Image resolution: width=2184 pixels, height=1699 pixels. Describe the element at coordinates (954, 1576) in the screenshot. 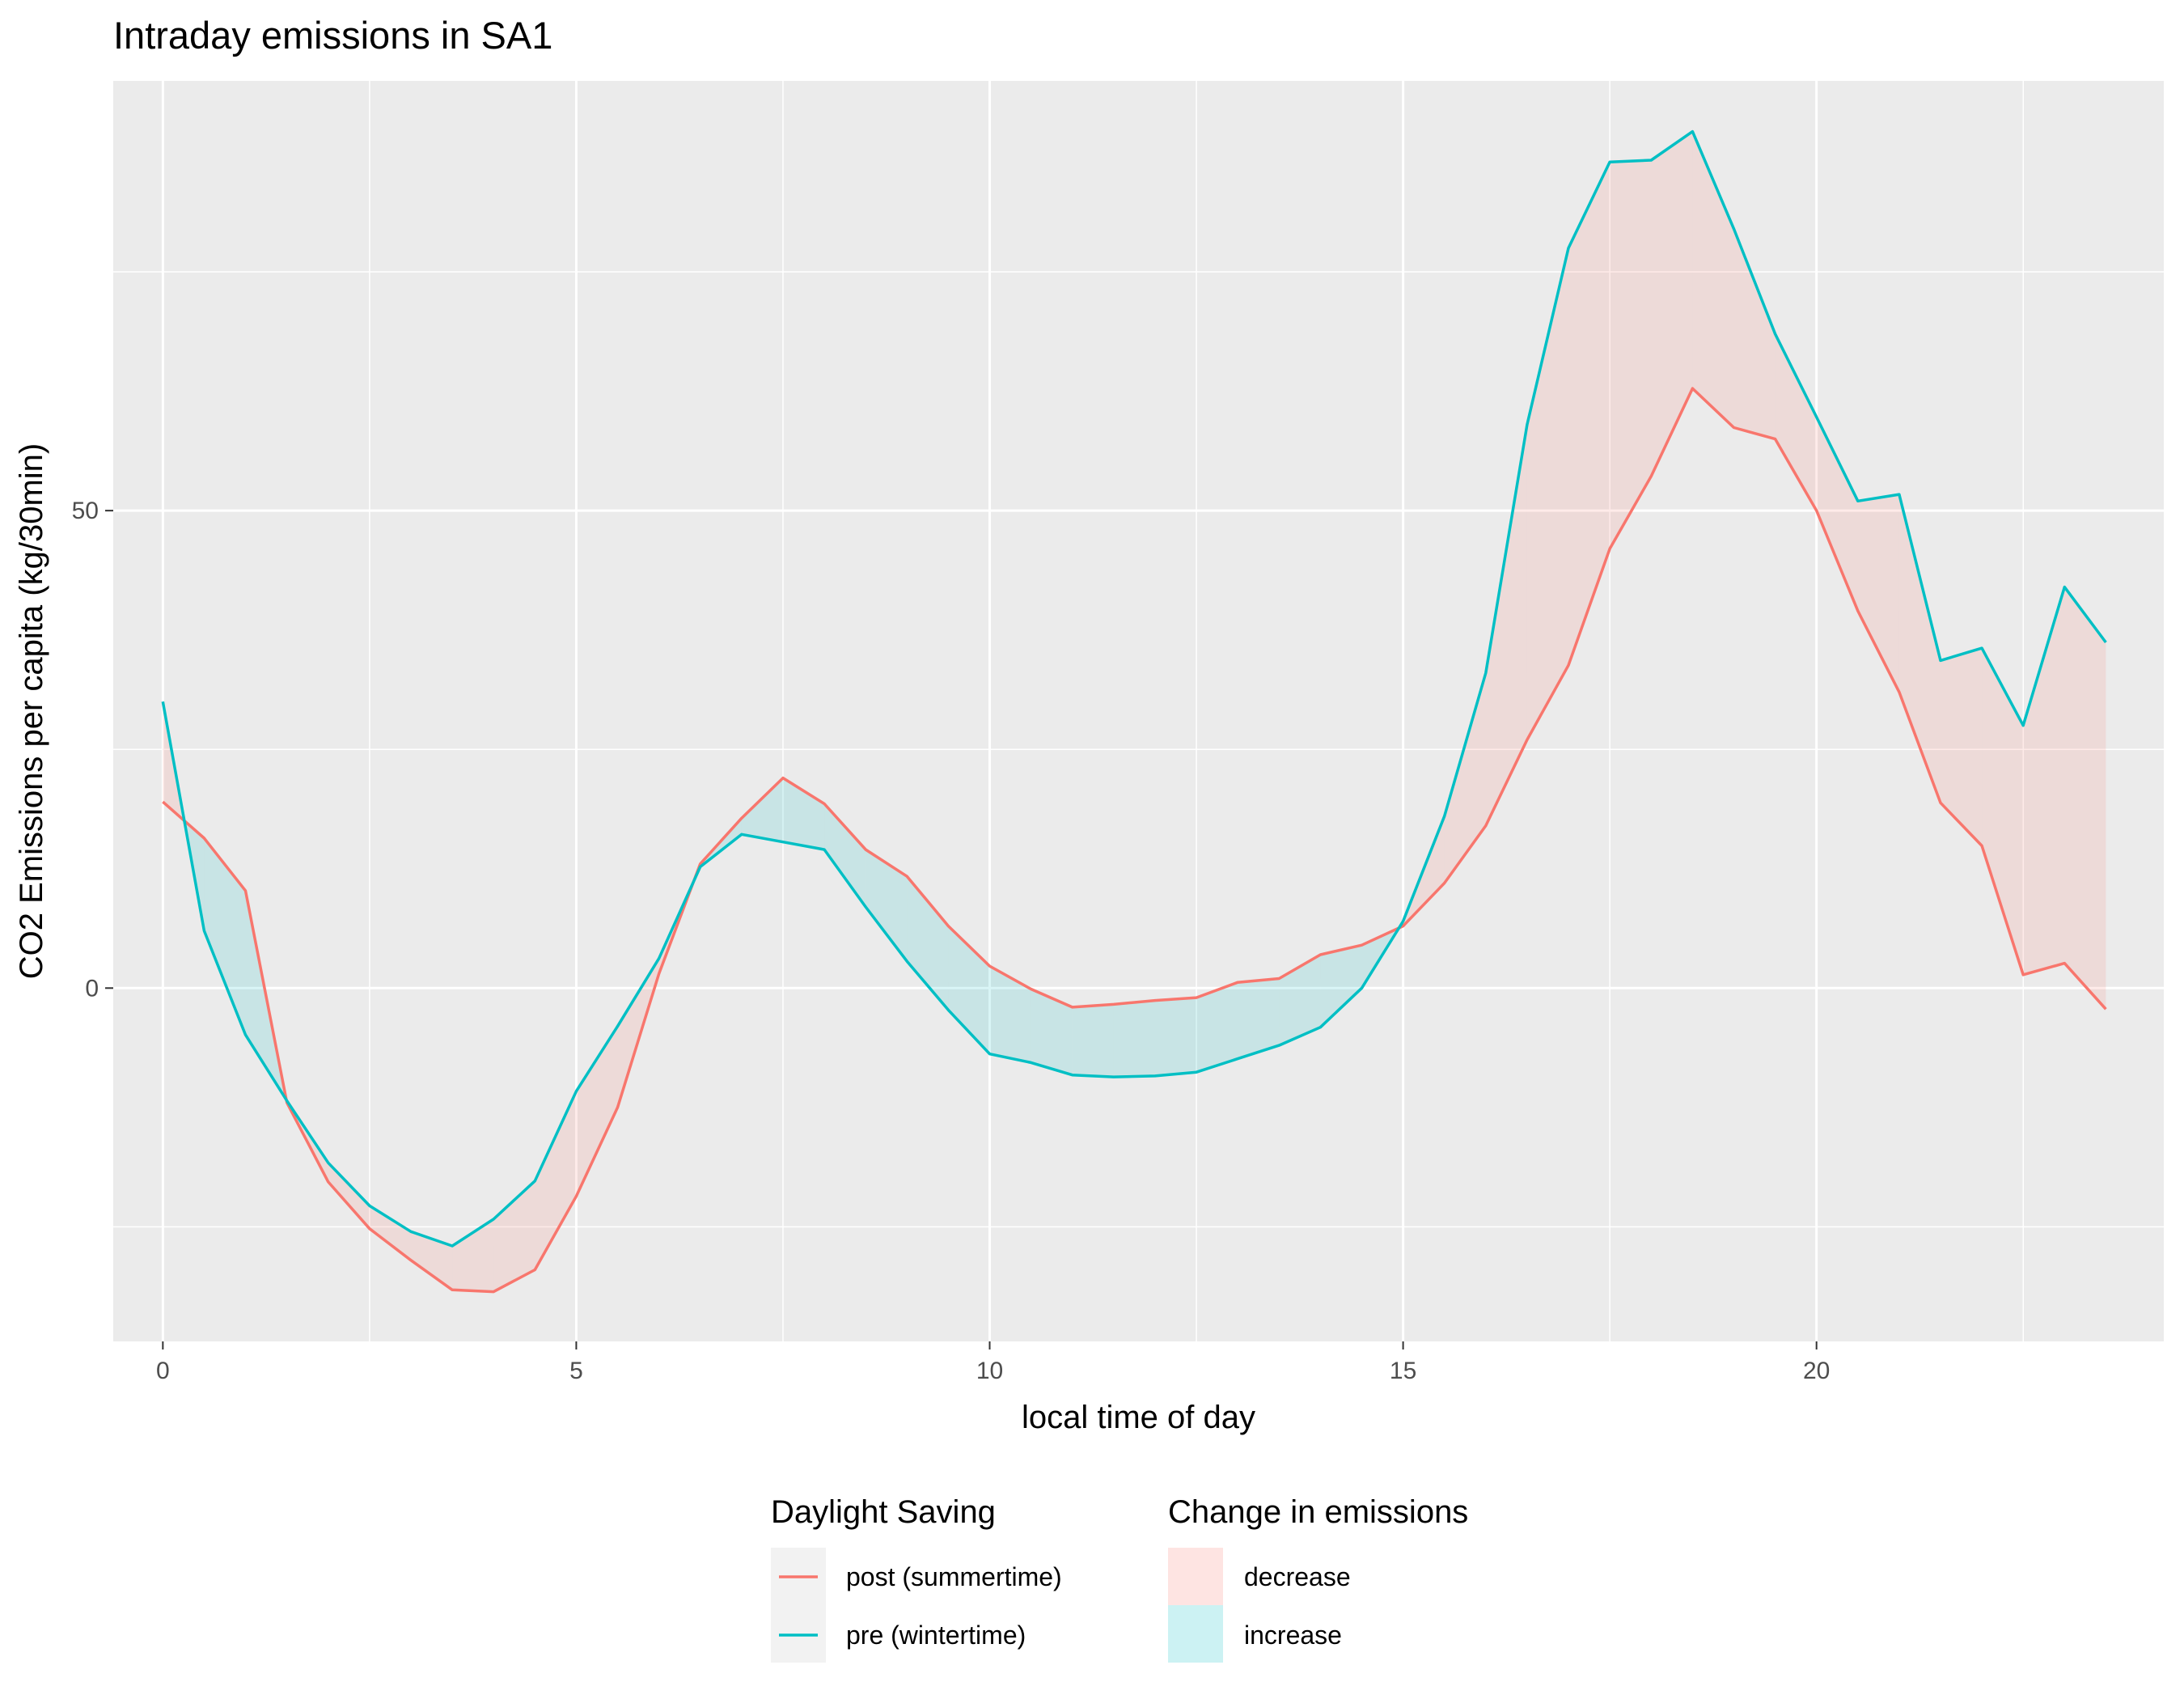

I see `legend-label-post: post (summertime)` at that location.